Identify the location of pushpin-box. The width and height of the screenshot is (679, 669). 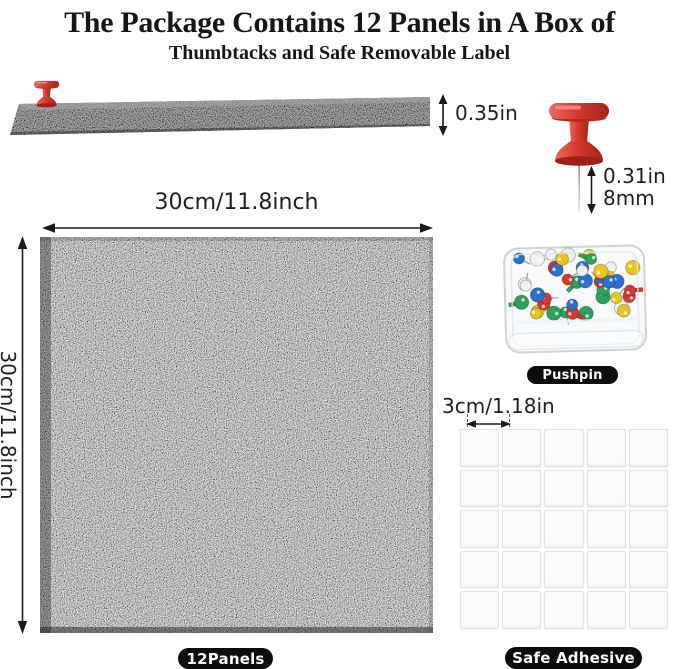
(575, 299).